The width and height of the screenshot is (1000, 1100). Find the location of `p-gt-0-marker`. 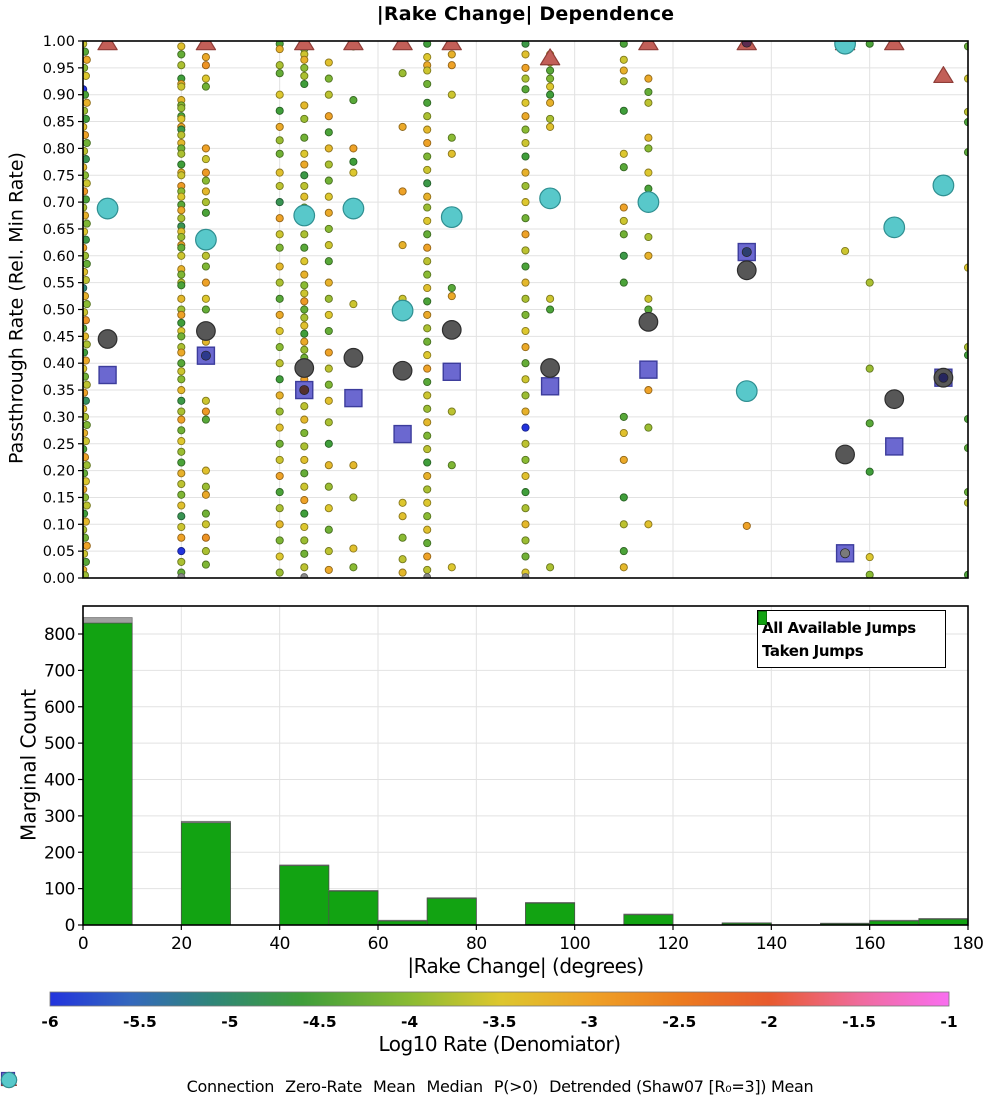

p-gt-0-marker is located at coordinates (943, 75).